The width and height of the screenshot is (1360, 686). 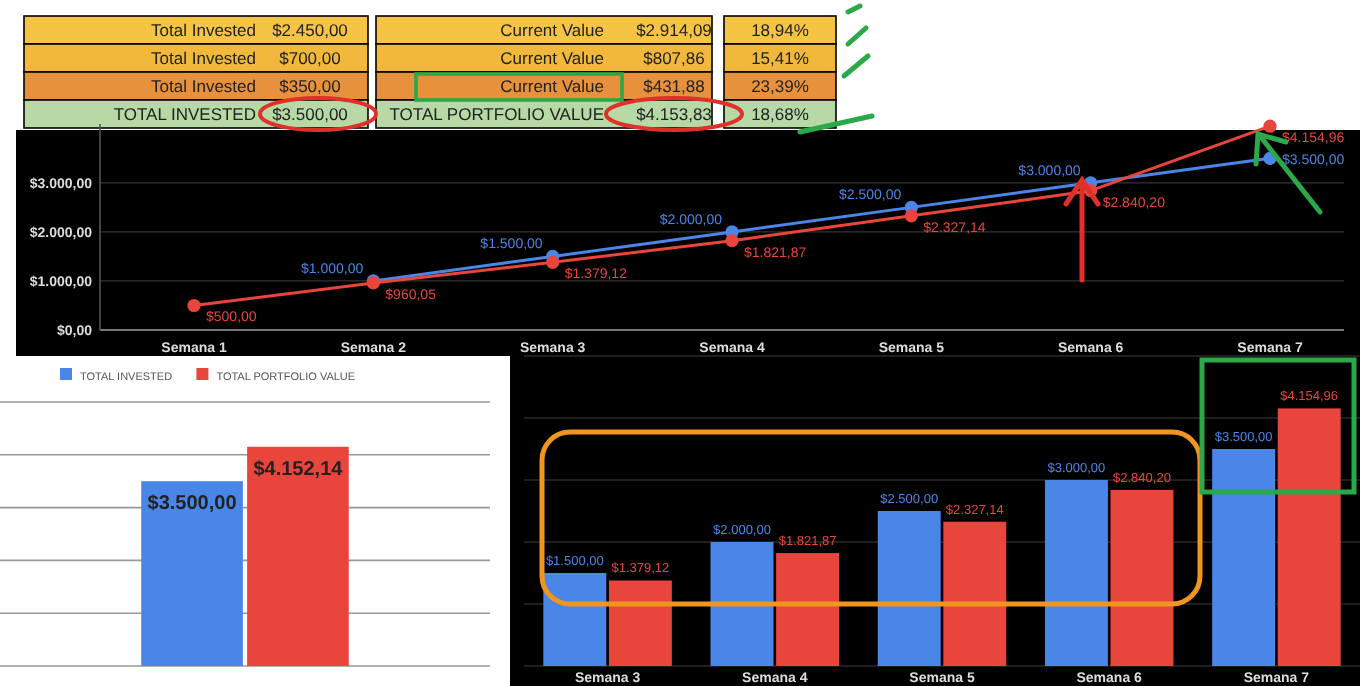 I want to click on text: 23,39%, so click(x=780, y=86).